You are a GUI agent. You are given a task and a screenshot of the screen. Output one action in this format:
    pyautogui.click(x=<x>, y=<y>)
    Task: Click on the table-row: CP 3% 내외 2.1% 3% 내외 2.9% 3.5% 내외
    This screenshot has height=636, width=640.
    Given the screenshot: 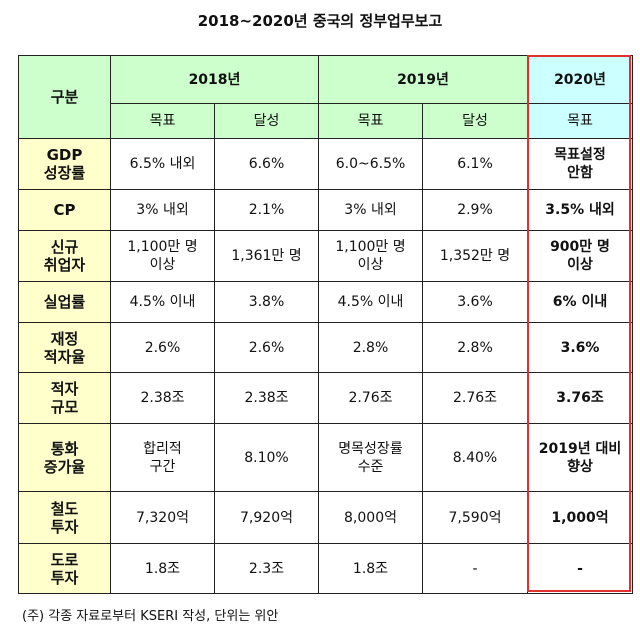 What is the action you would take?
    pyautogui.click(x=325, y=210)
    